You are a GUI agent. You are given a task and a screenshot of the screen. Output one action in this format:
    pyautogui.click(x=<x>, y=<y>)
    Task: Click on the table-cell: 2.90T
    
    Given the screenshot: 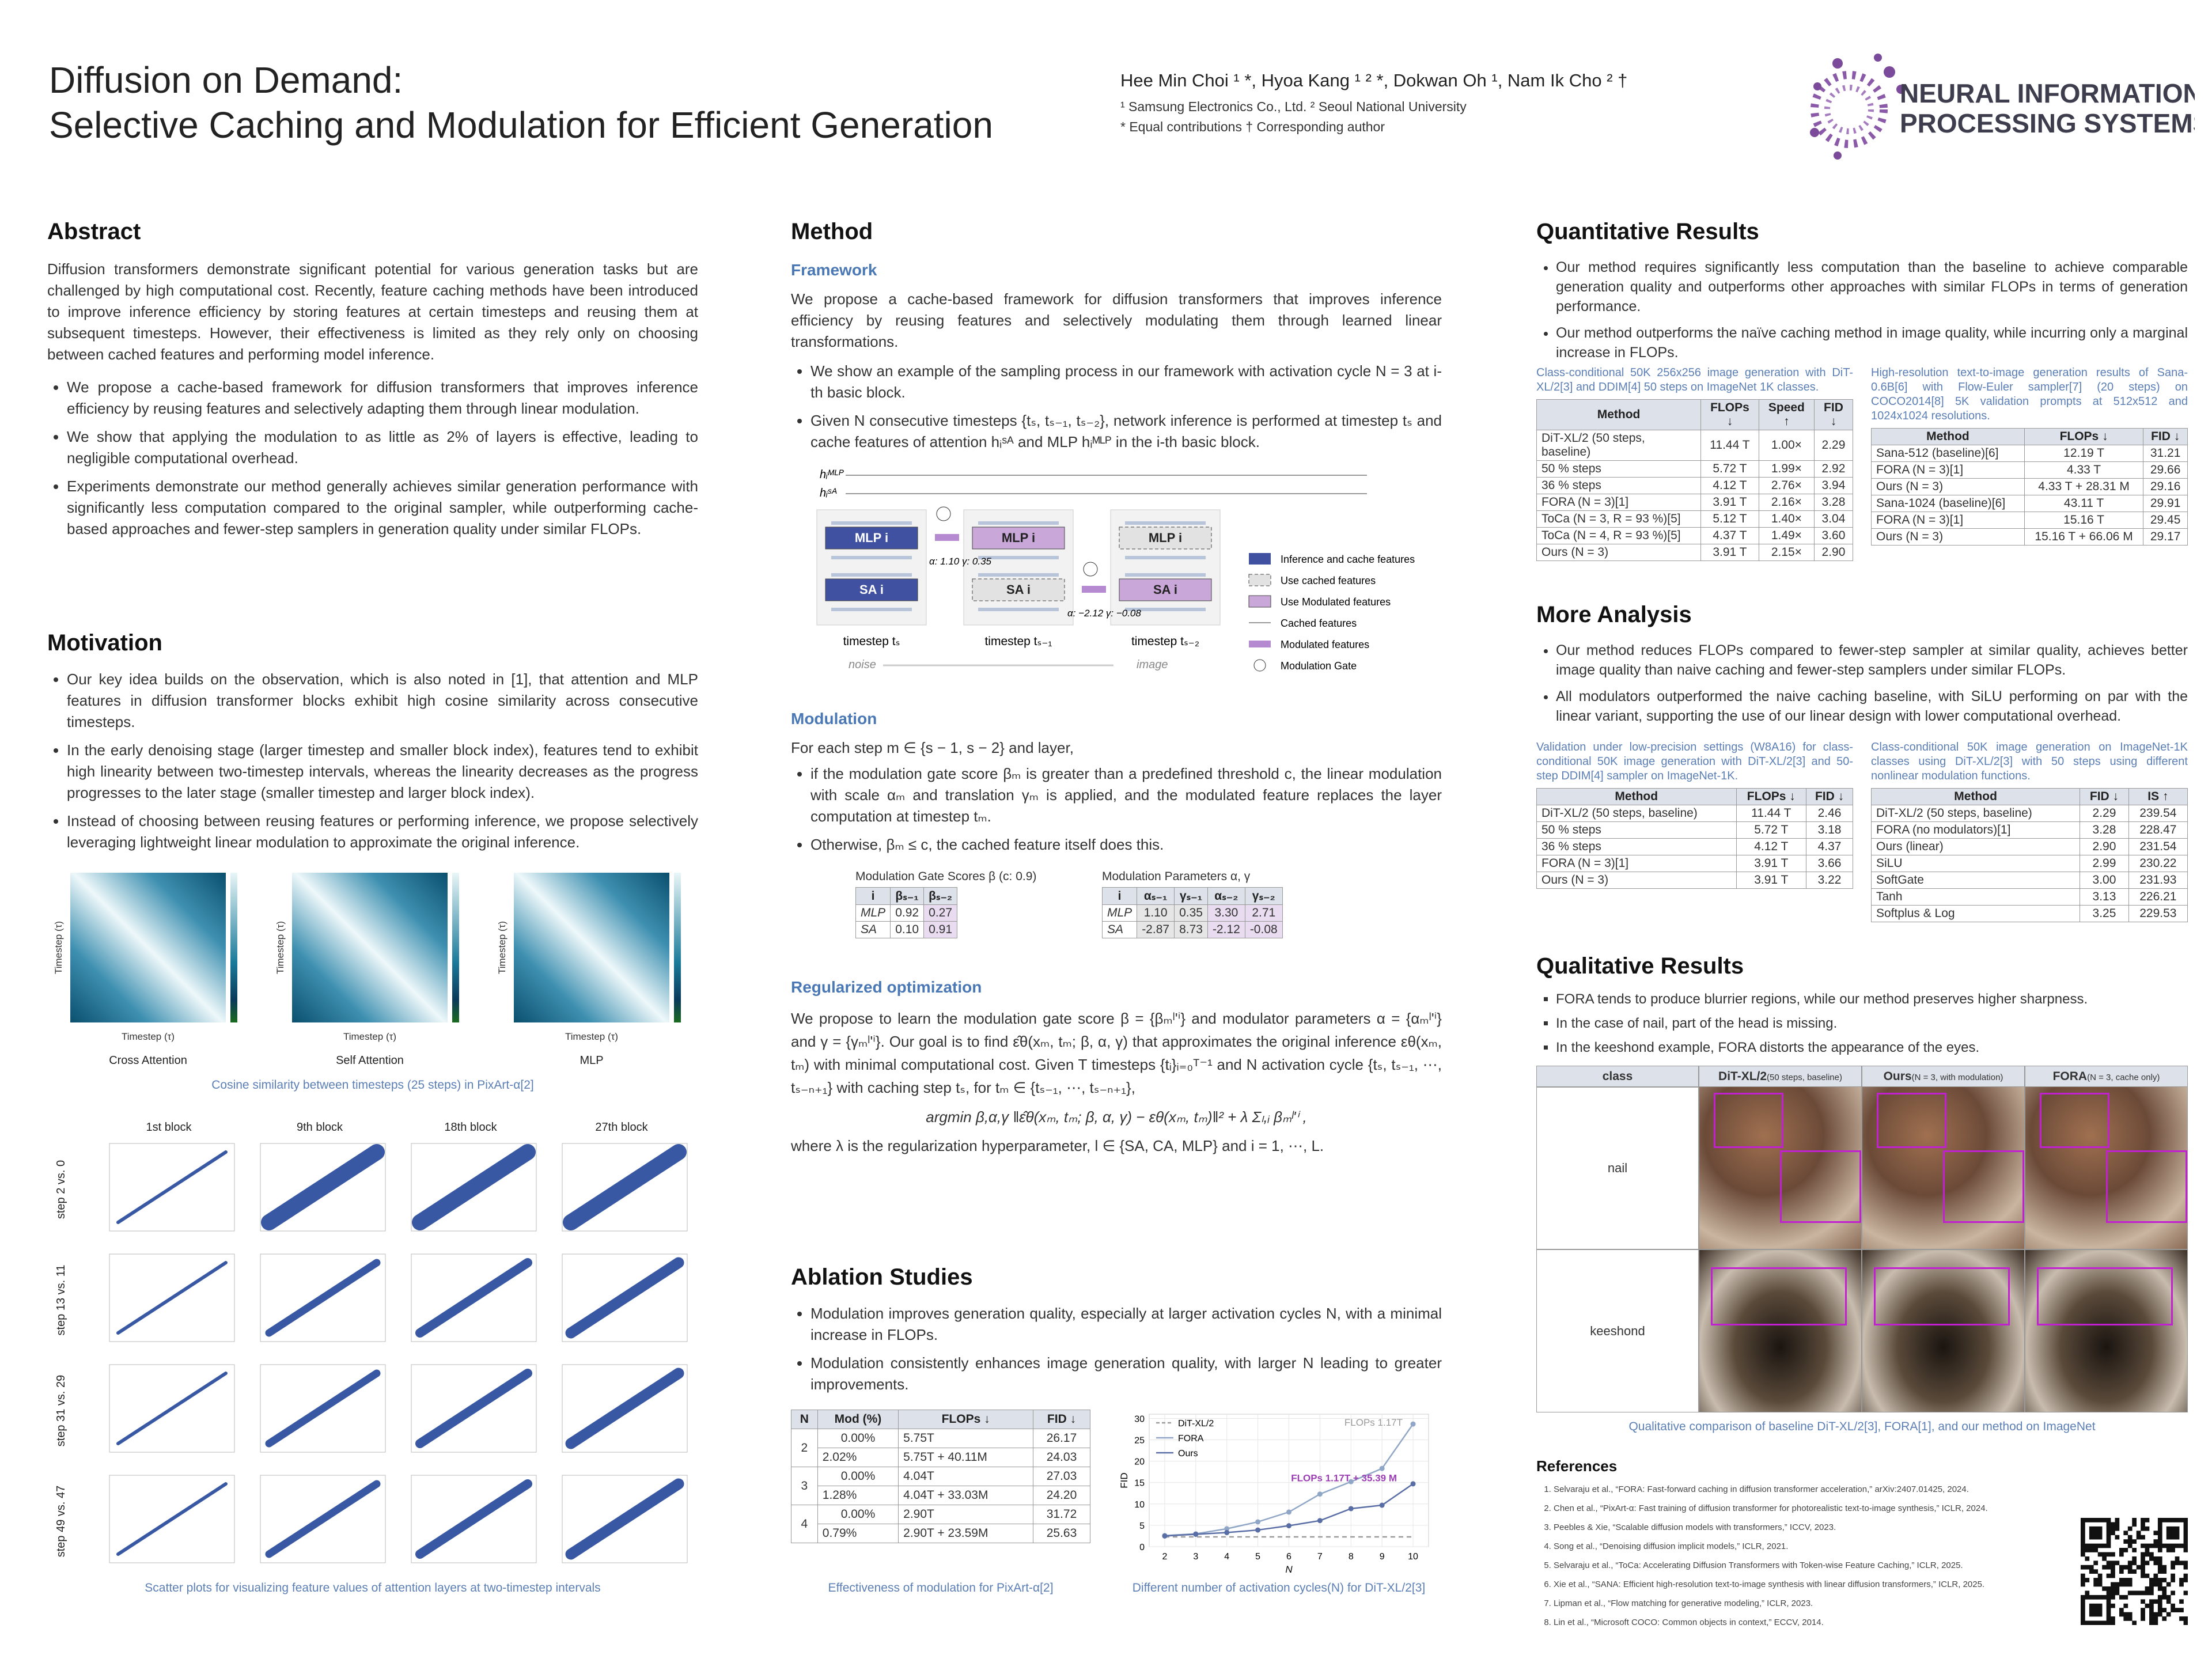 What is the action you would take?
    pyautogui.click(x=965, y=1514)
    